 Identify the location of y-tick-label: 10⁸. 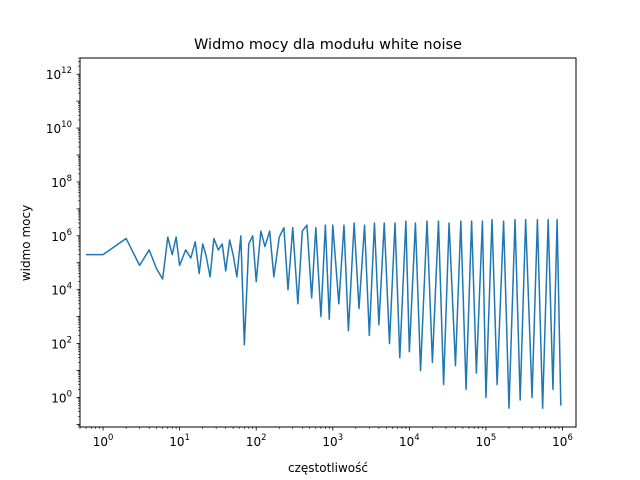
(61, 182).